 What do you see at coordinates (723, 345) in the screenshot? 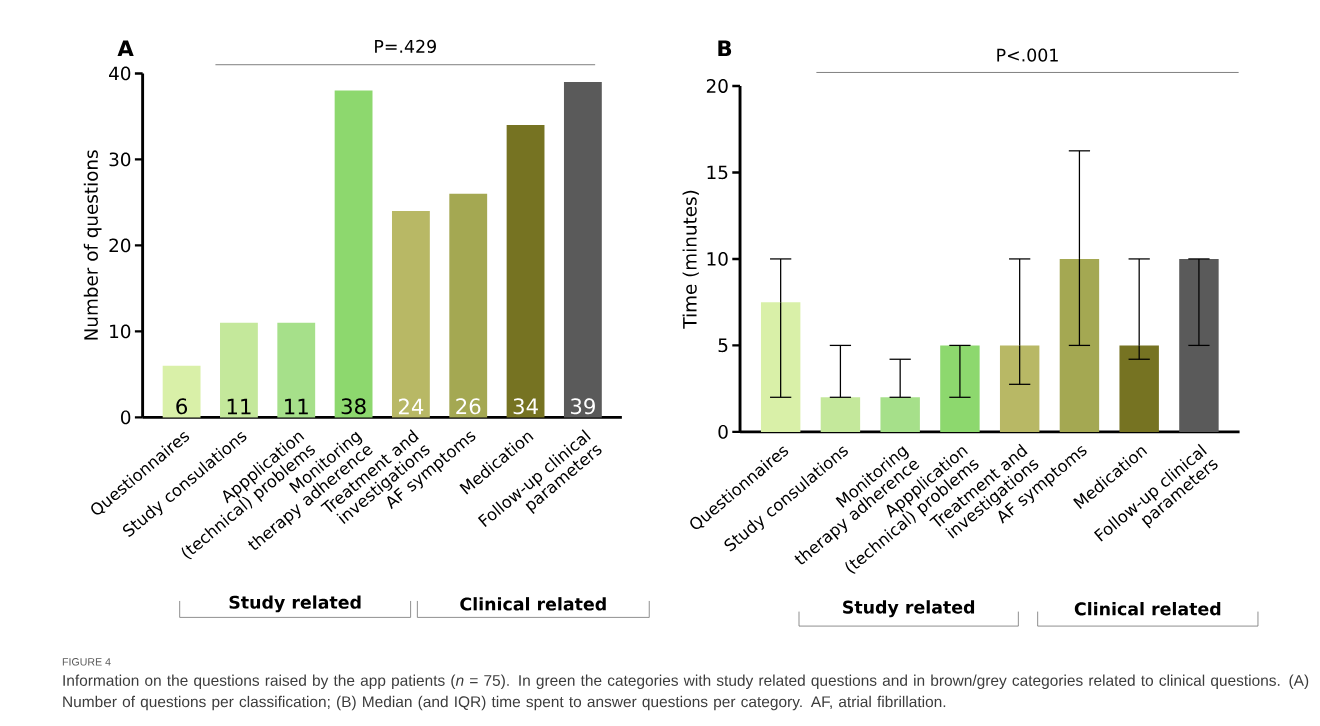
I see `y-tick-label: 5` at bounding box center [723, 345].